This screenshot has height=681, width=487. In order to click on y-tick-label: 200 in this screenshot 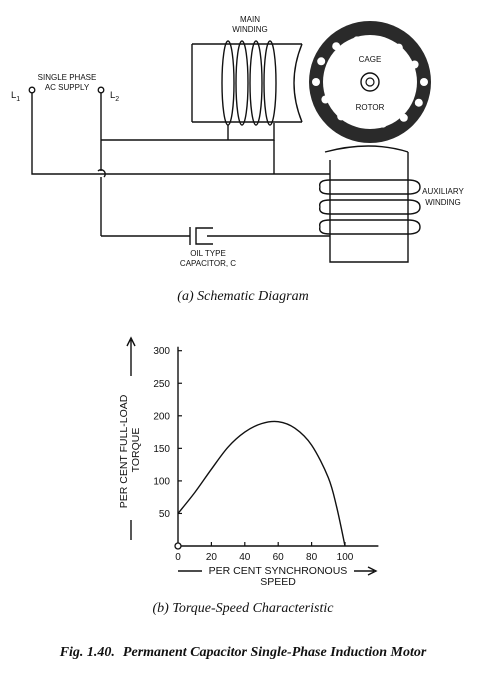, I will do `click(161, 416)`.